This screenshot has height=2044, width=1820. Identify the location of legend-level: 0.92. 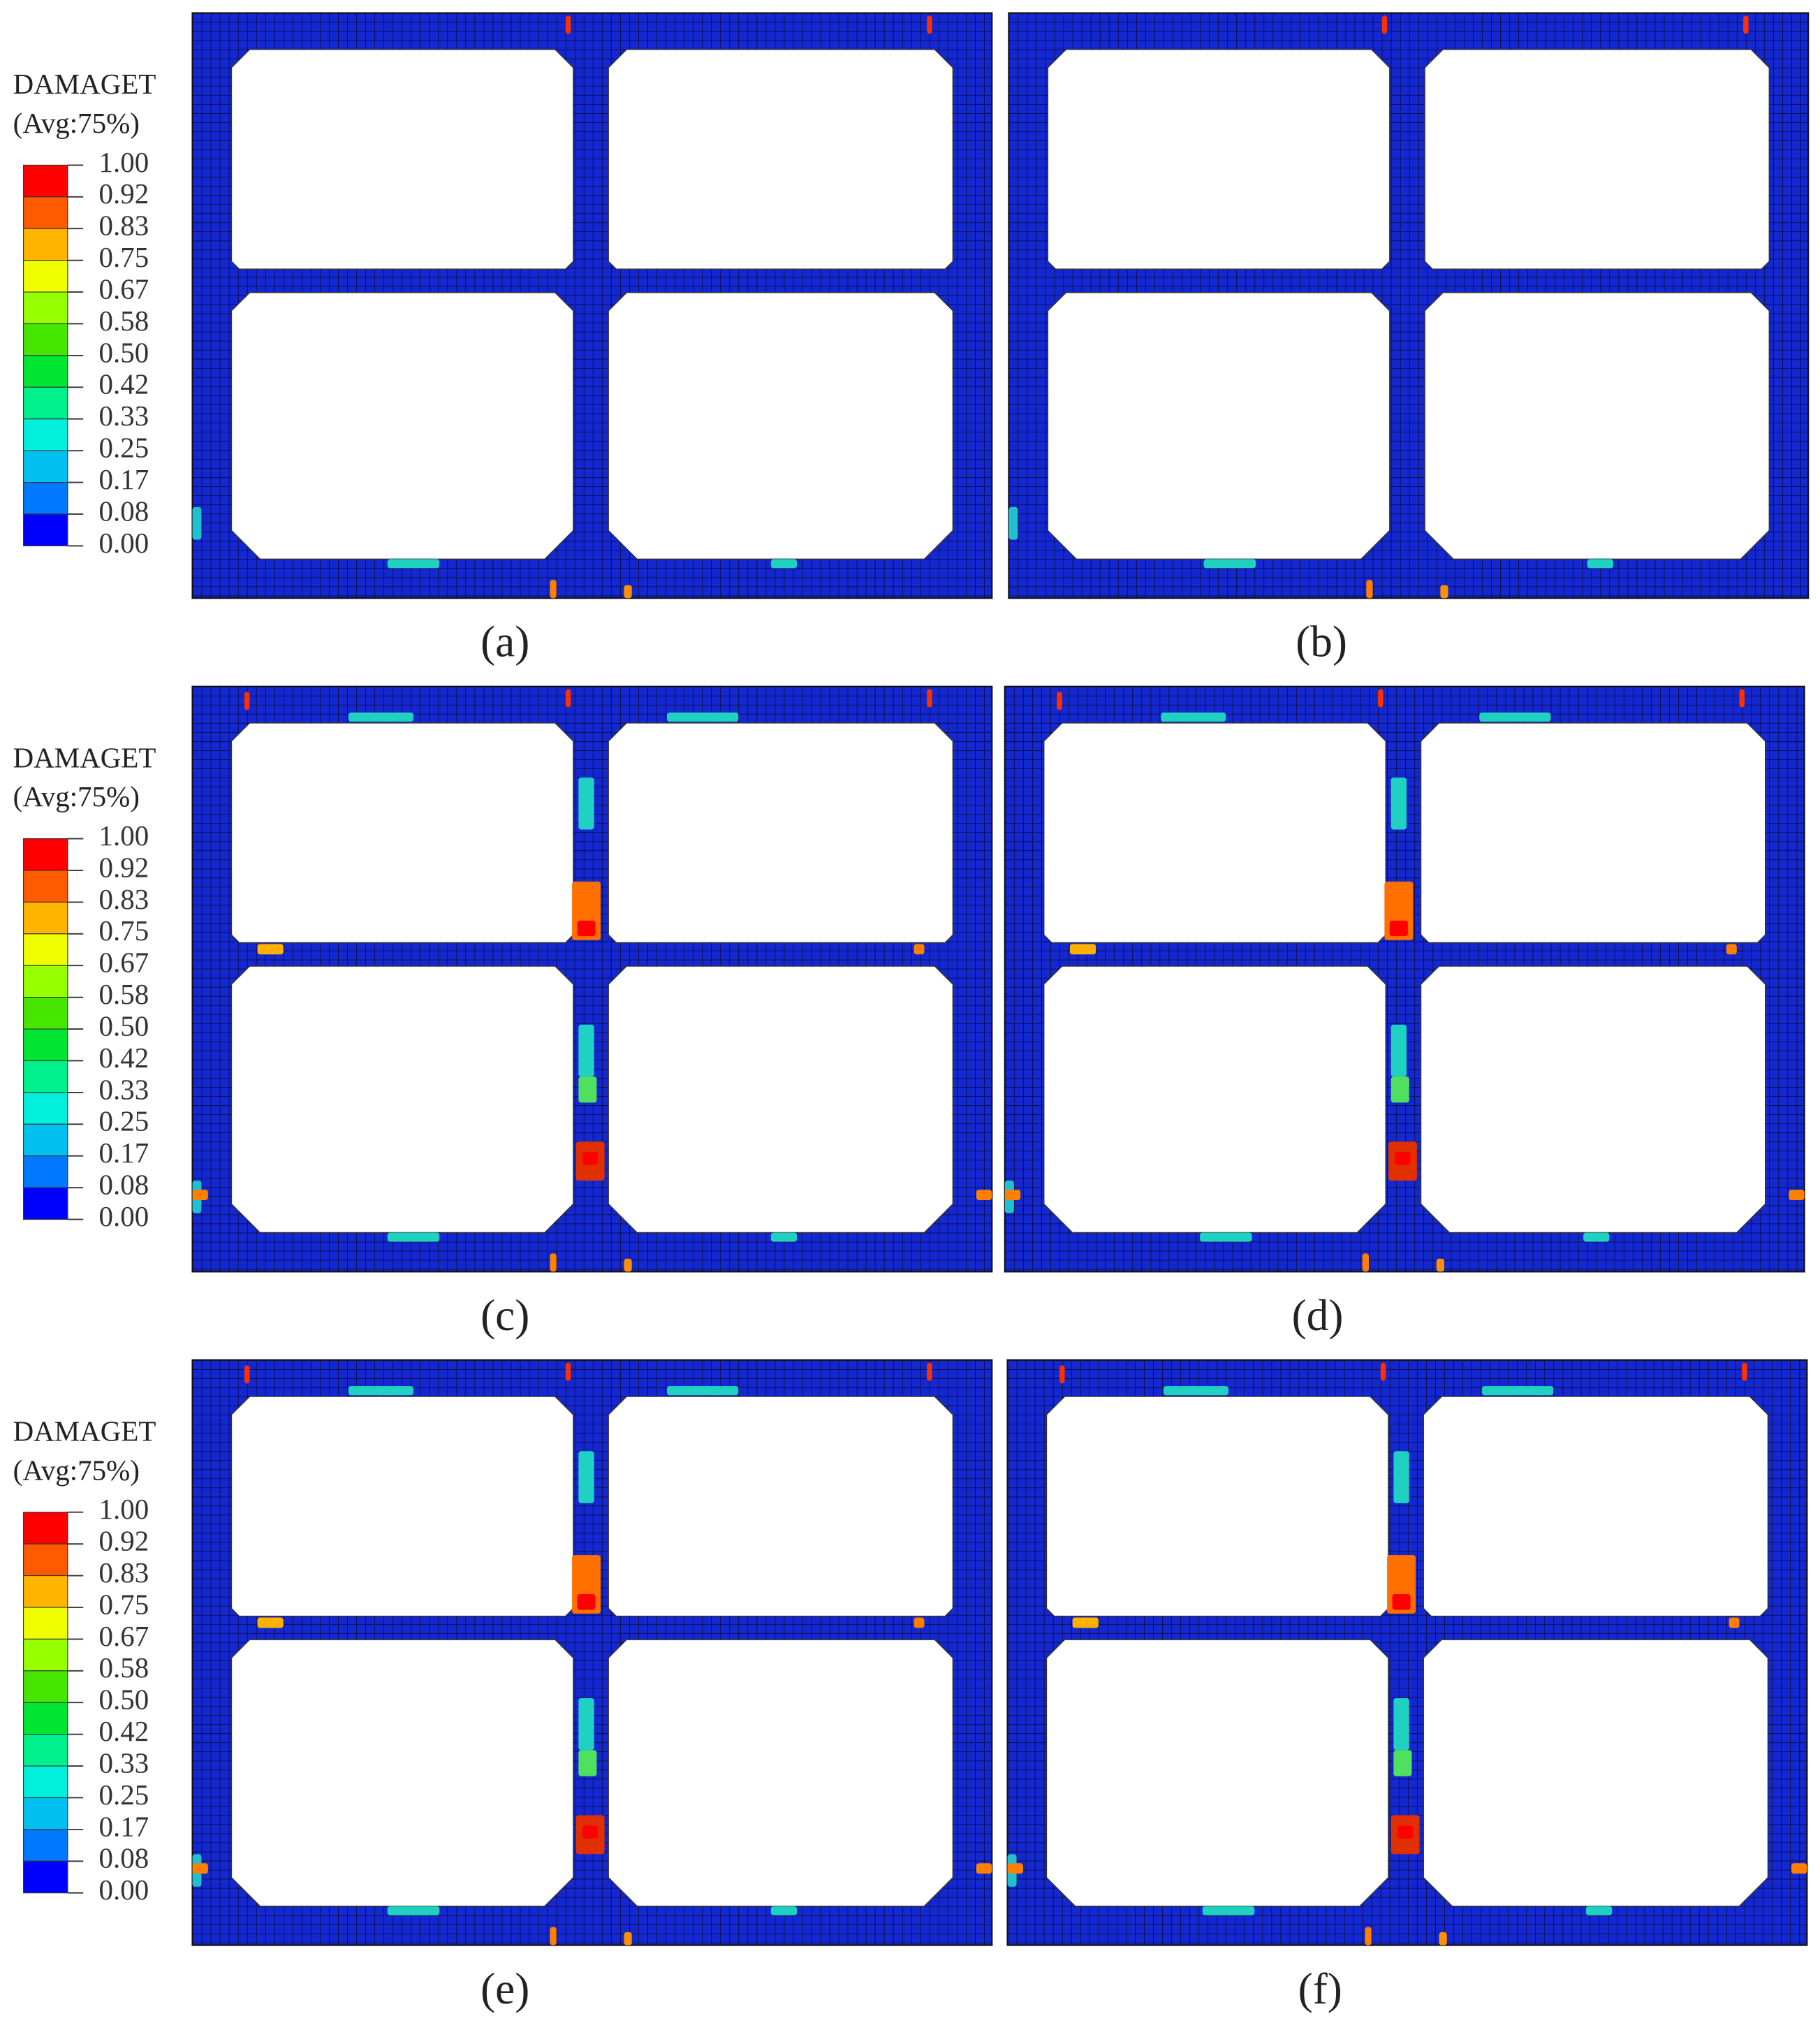
(124, 1541).